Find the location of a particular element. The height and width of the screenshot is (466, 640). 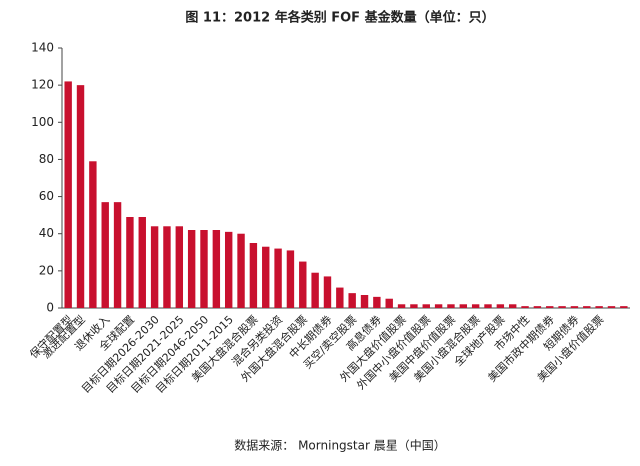

source: 数据来源： Morningstar 晨星（中国） is located at coordinates (339, 445).